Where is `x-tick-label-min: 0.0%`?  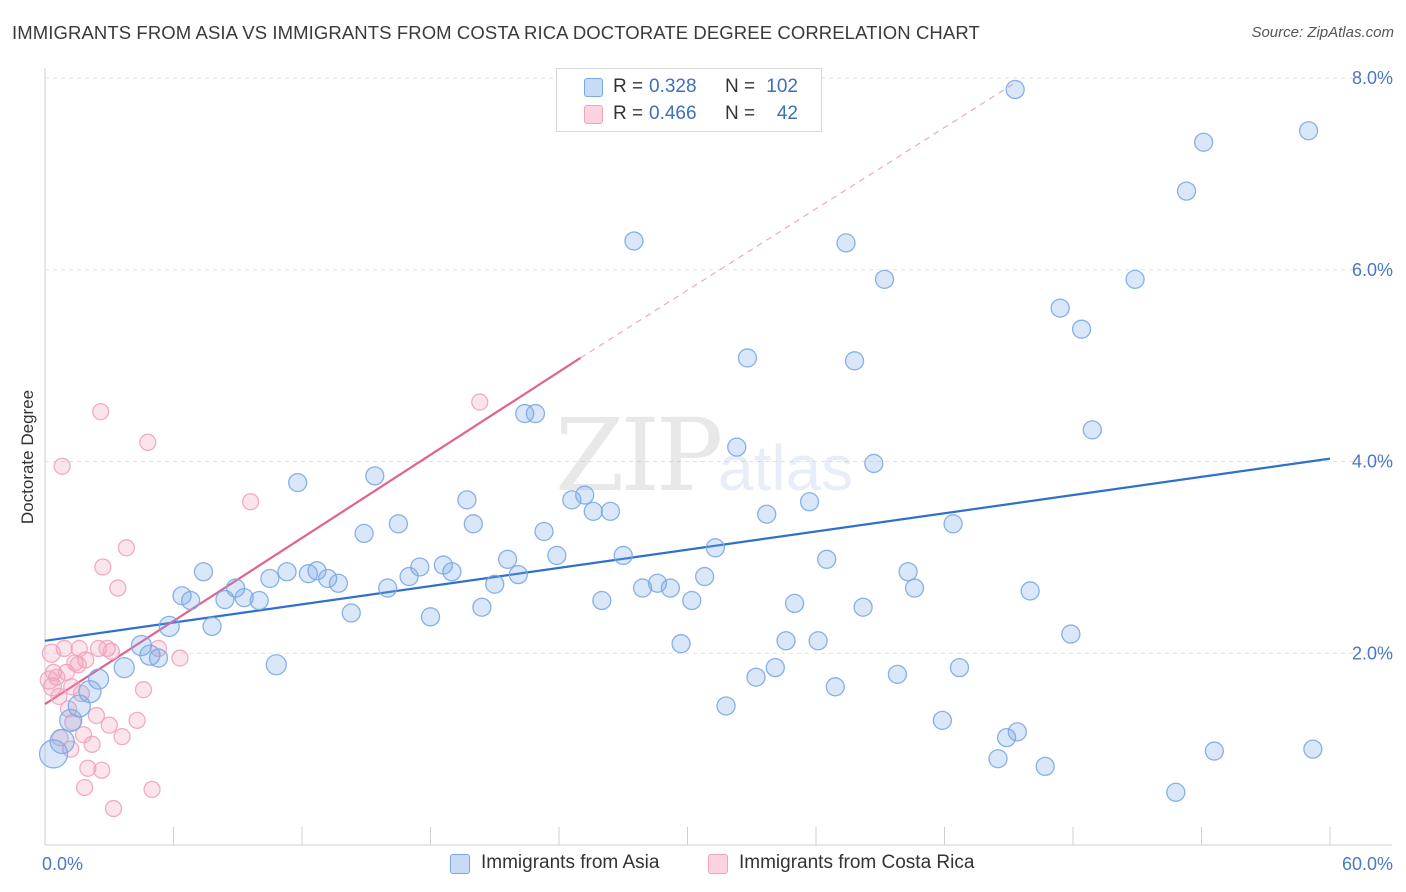 x-tick-label-min: 0.0% is located at coordinates (62, 864).